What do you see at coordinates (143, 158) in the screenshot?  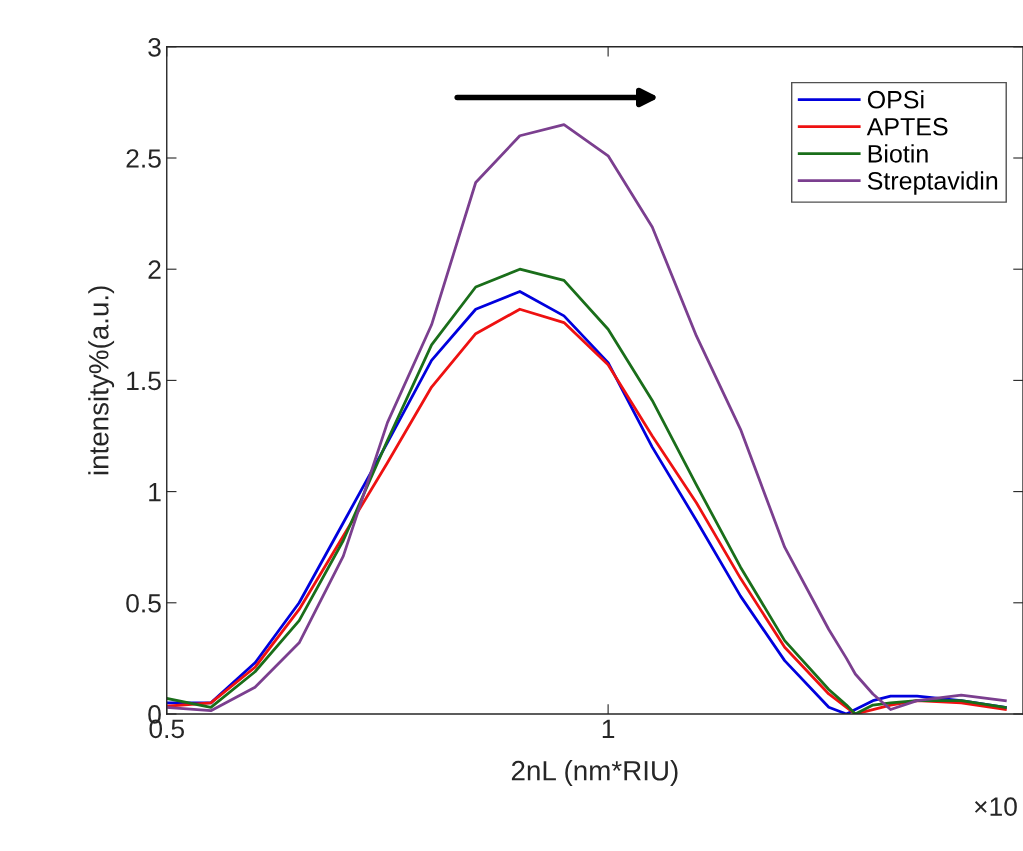 I see `y-tick-label: 2.5` at bounding box center [143, 158].